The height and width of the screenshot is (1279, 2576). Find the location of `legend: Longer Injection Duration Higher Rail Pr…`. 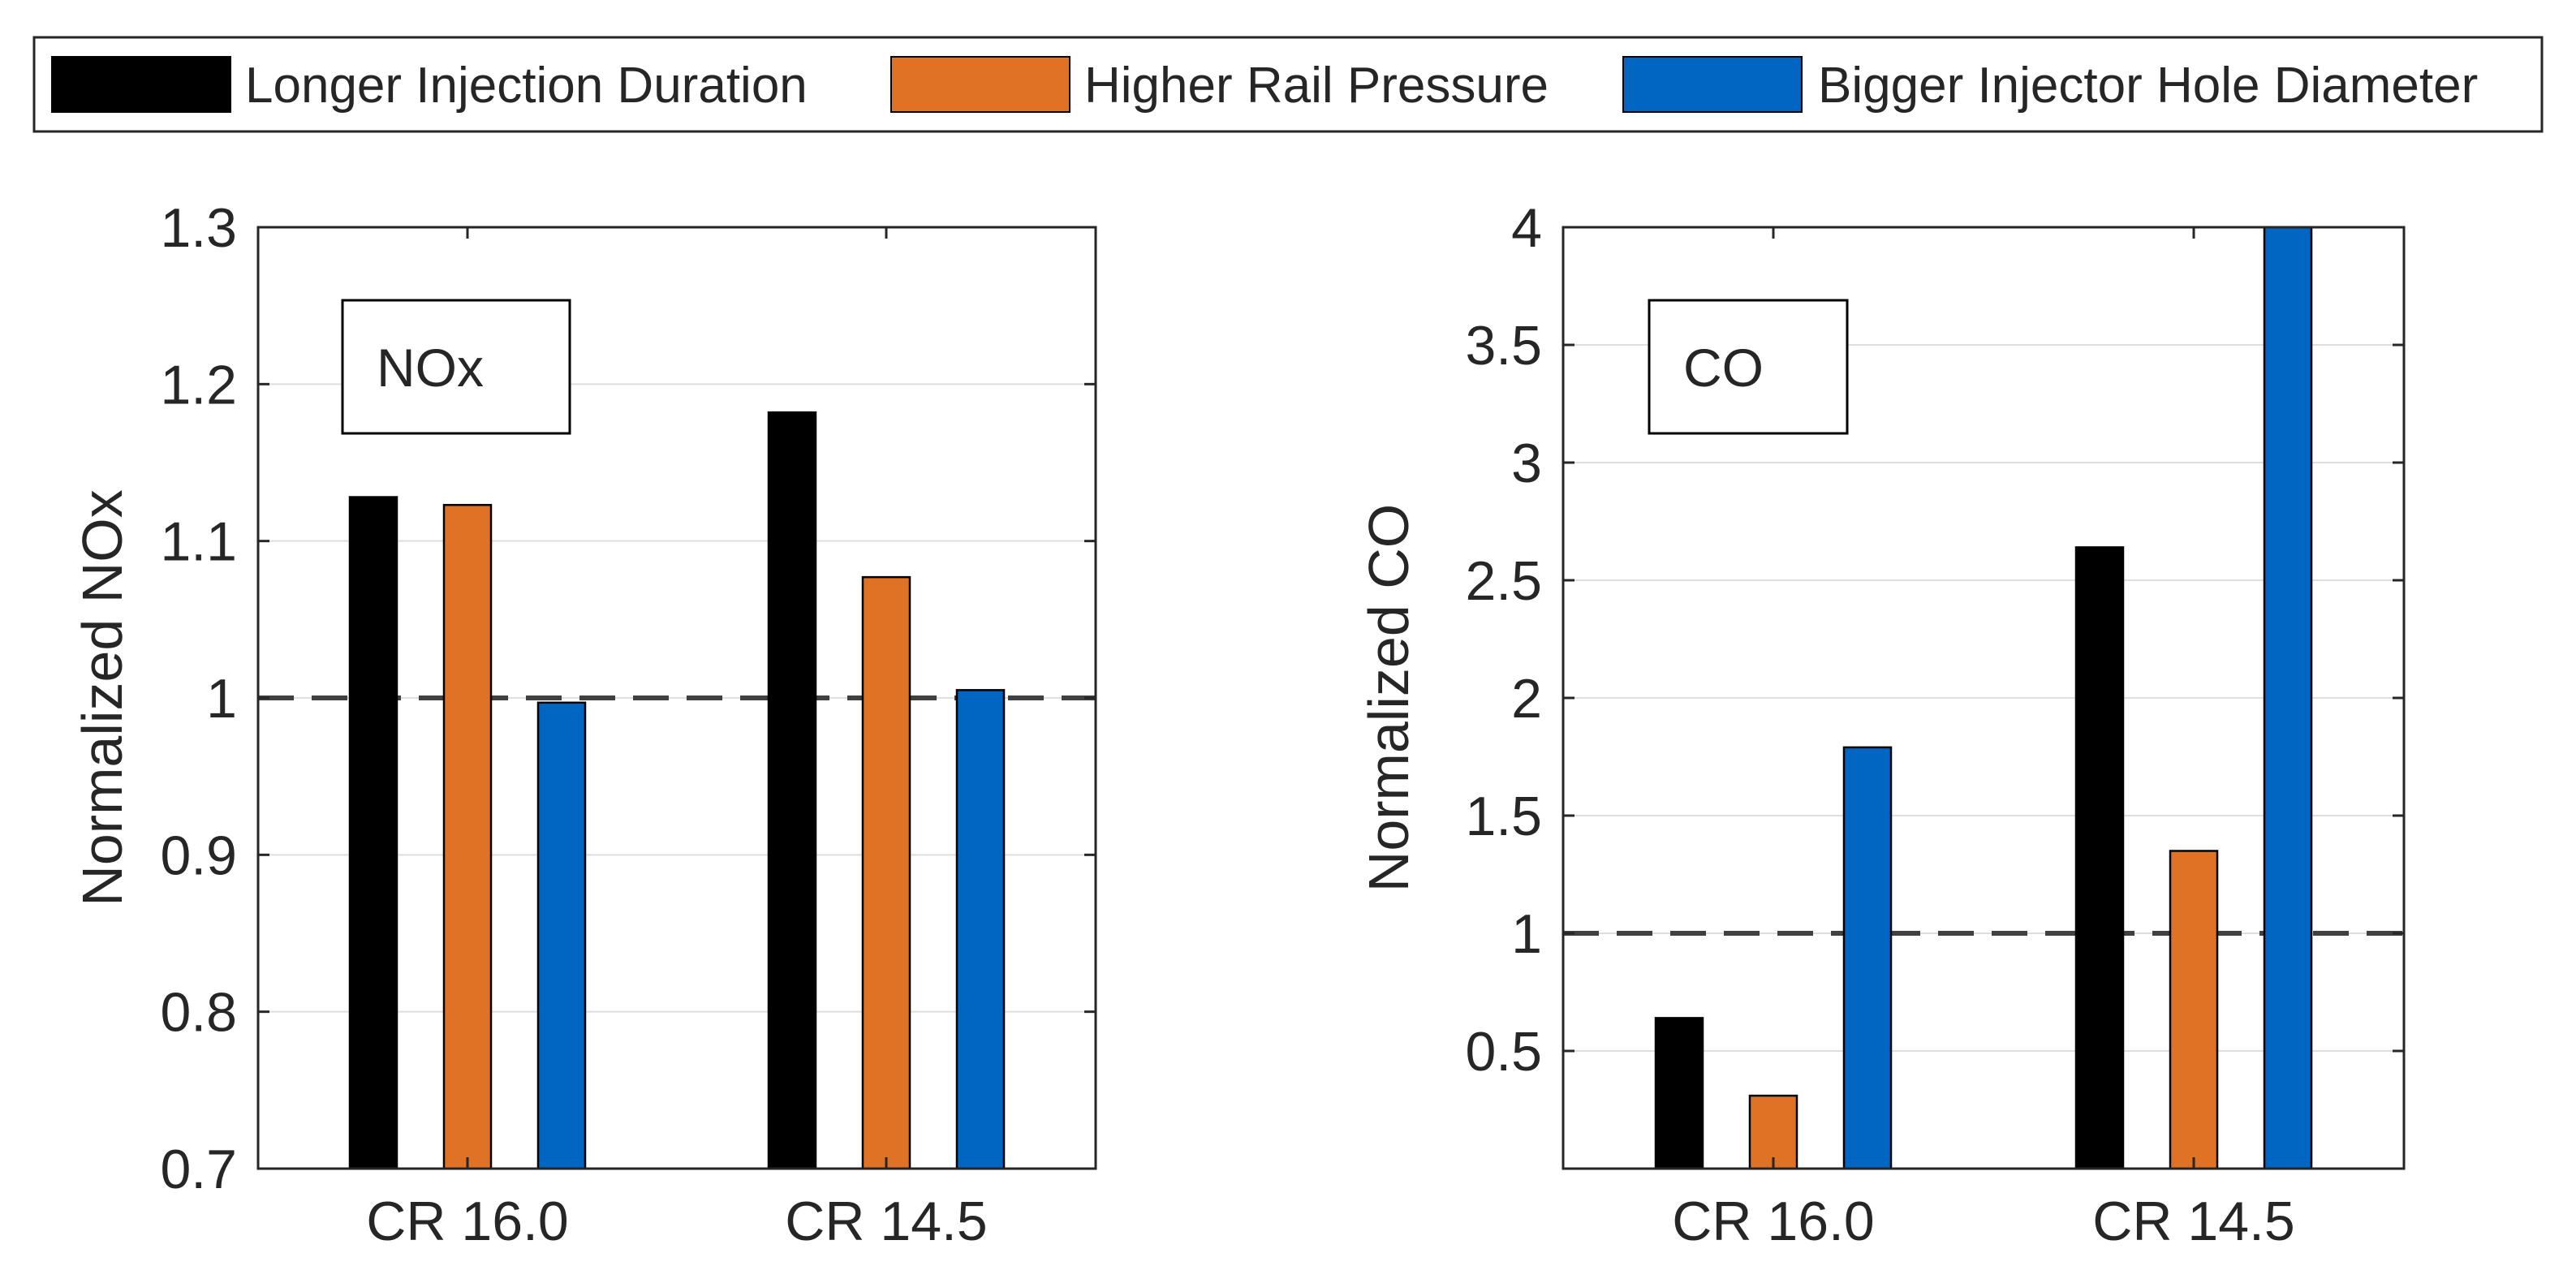

legend: Longer Injection Duration Higher Rail Pr… is located at coordinates (1288, 84).